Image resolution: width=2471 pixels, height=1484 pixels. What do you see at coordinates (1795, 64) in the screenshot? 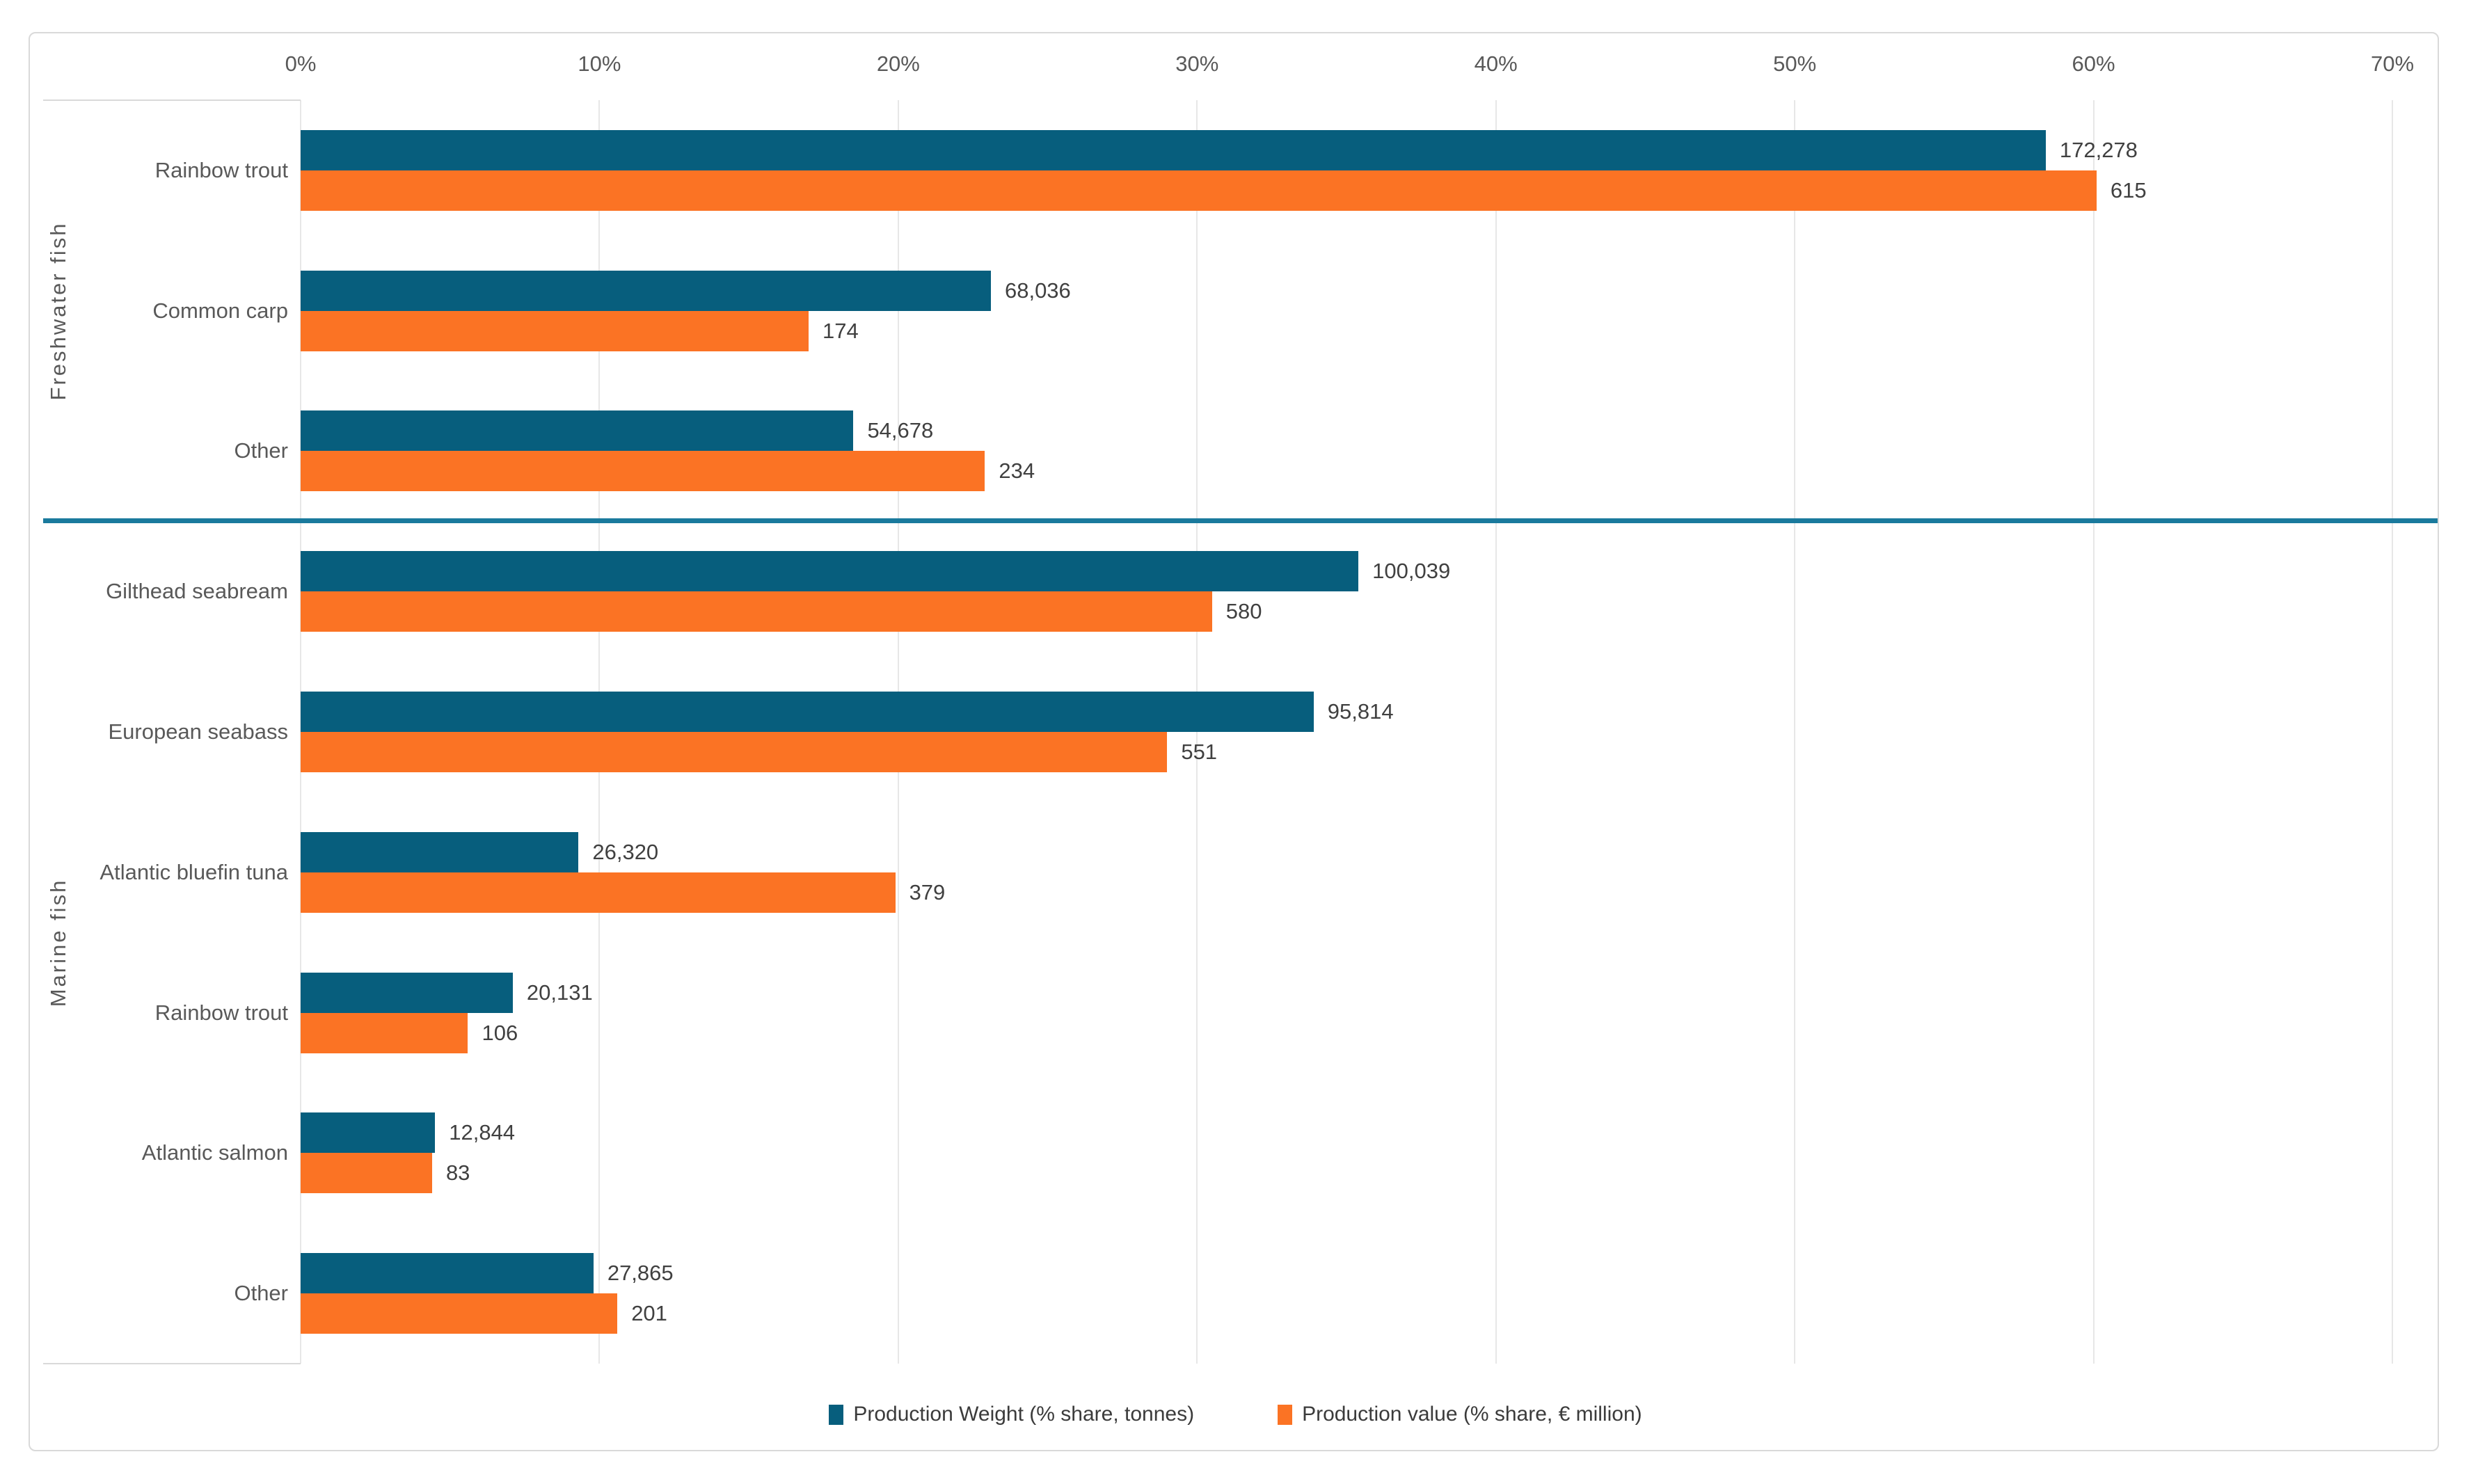
I see `x-axis-tick: 50%` at bounding box center [1795, 64].